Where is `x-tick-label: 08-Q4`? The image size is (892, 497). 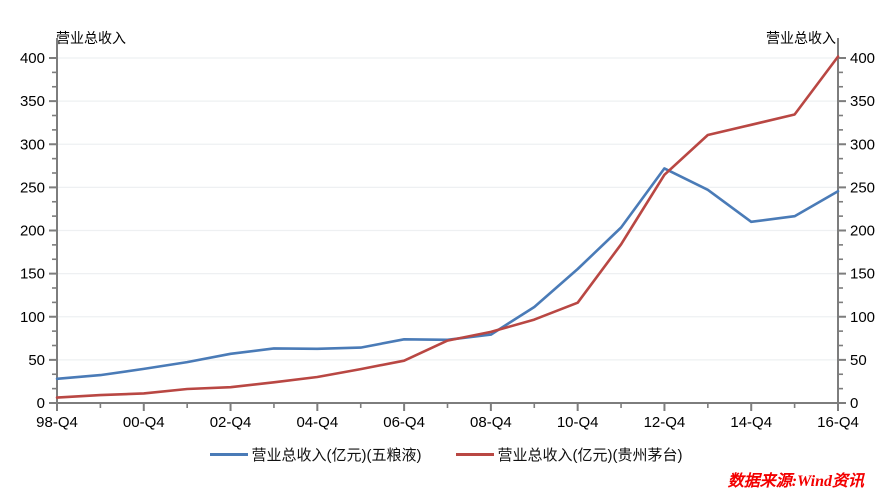 x-tick-label: 08-Q4 is located at coordinates (491, 422).